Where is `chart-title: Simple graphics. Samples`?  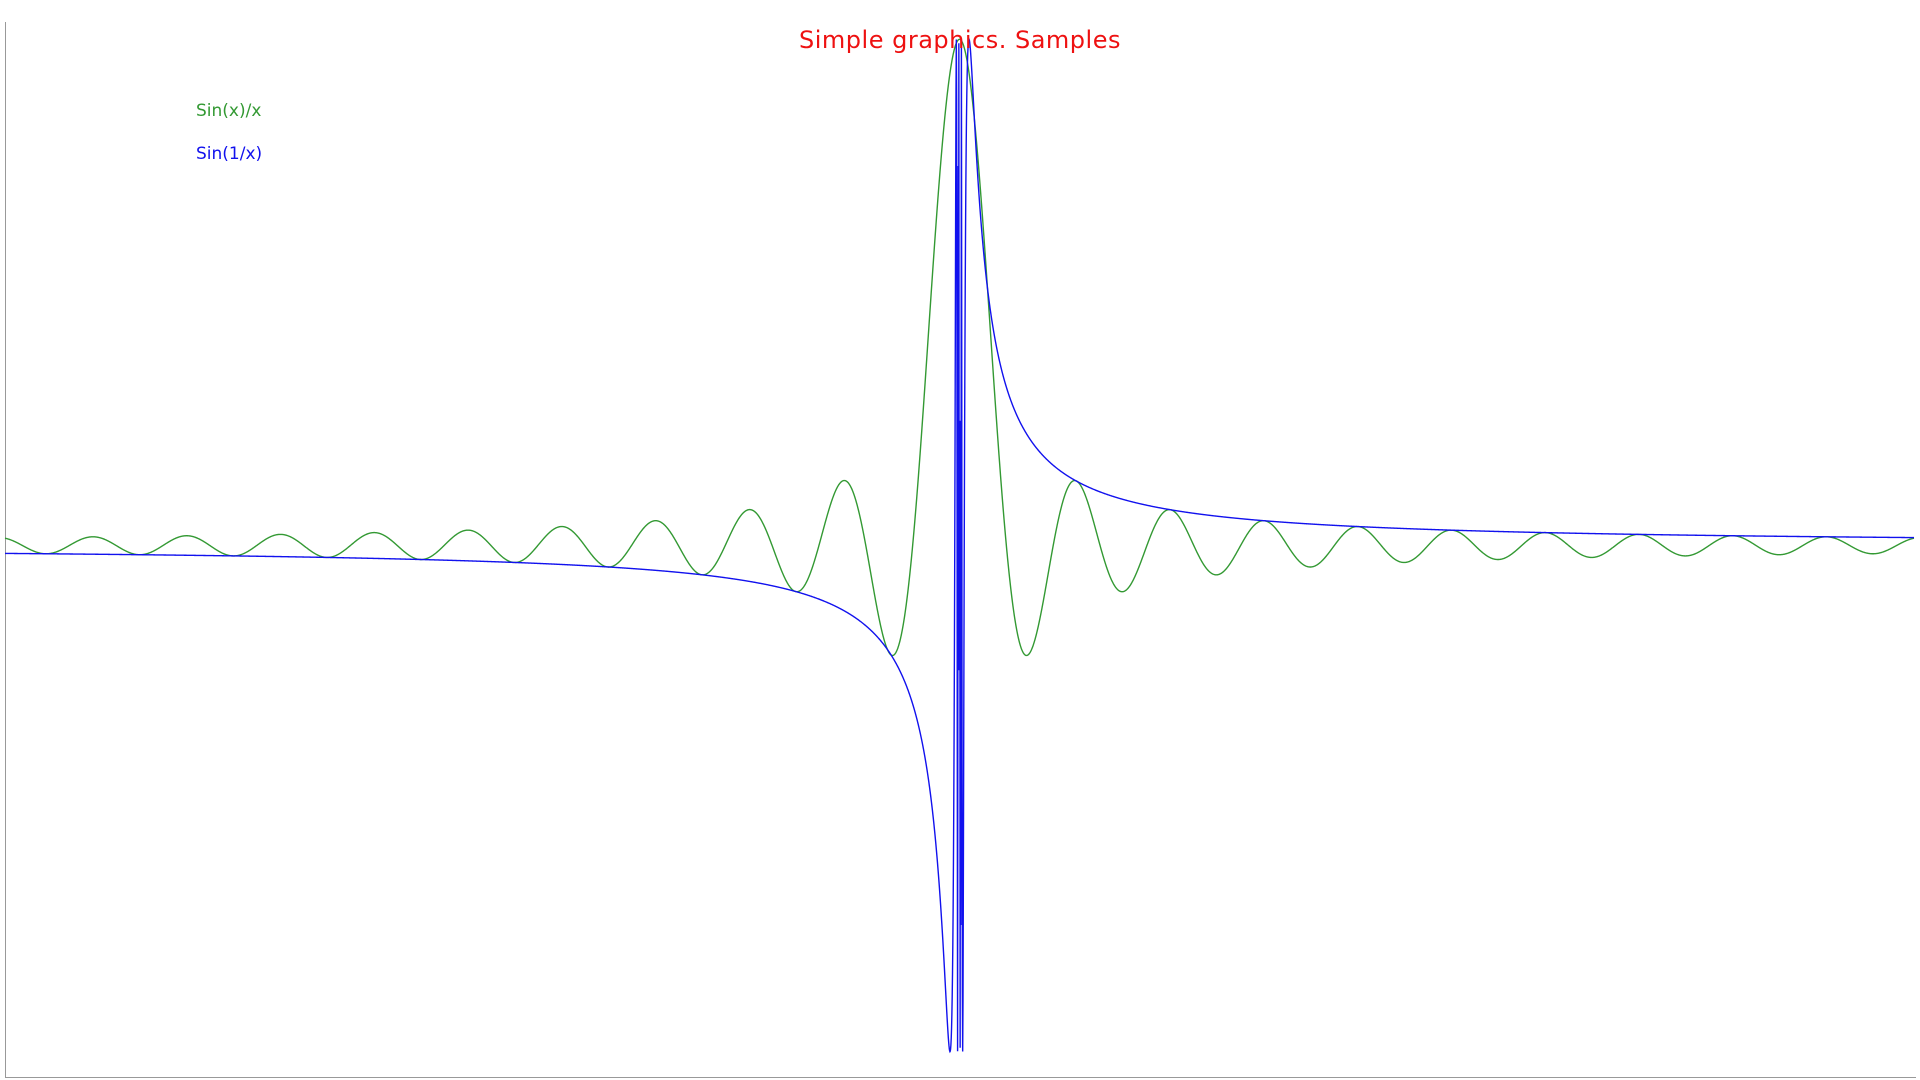 chart-title: Simple graphics. Samples is located at coordinates (960, 40).